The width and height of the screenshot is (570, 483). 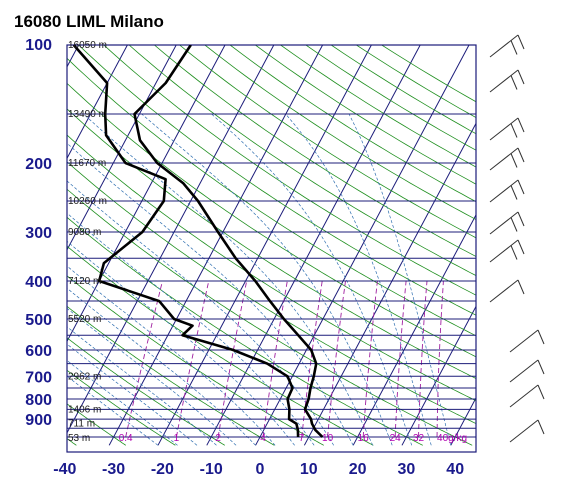 I want to click on height-label: 2962 m, so click(x=84, y=376).